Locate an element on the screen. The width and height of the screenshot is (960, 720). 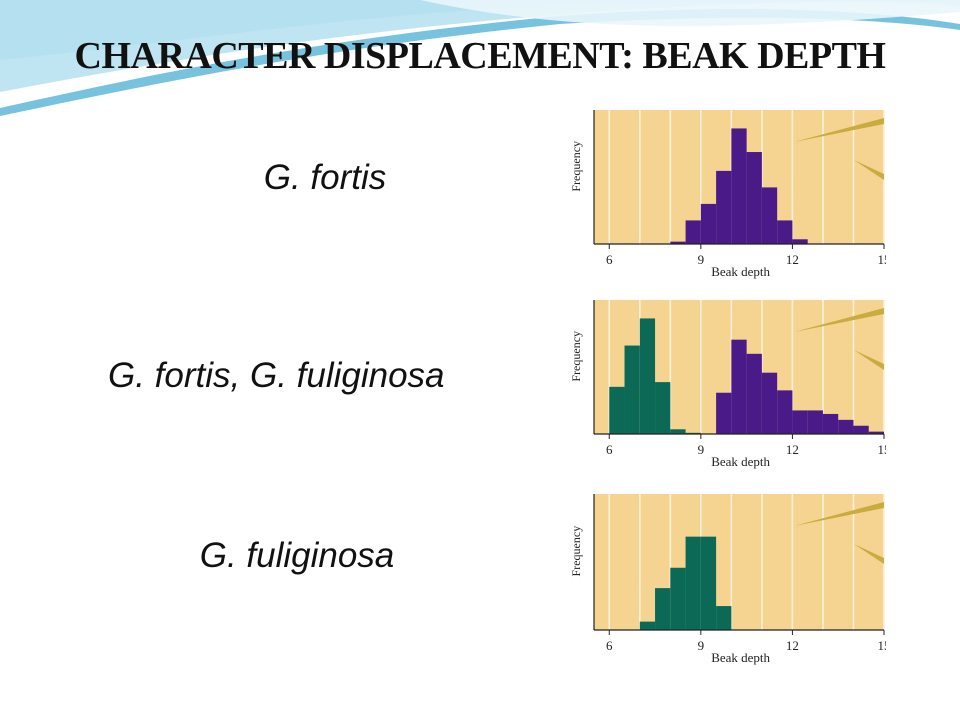
histogram-panel-1: 6 9 12 15 Beak depth Frequency is located at coordinates (727, 194).